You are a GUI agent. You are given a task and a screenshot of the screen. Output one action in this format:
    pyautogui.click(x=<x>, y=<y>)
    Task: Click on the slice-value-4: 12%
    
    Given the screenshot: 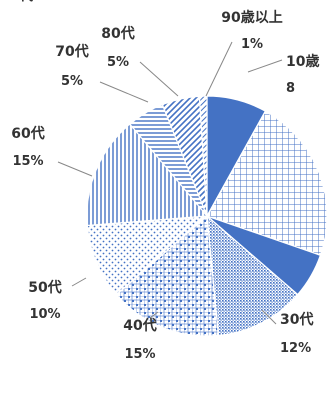 What is the action you would take?
    pyautogui.click(x=295, y=348)
    